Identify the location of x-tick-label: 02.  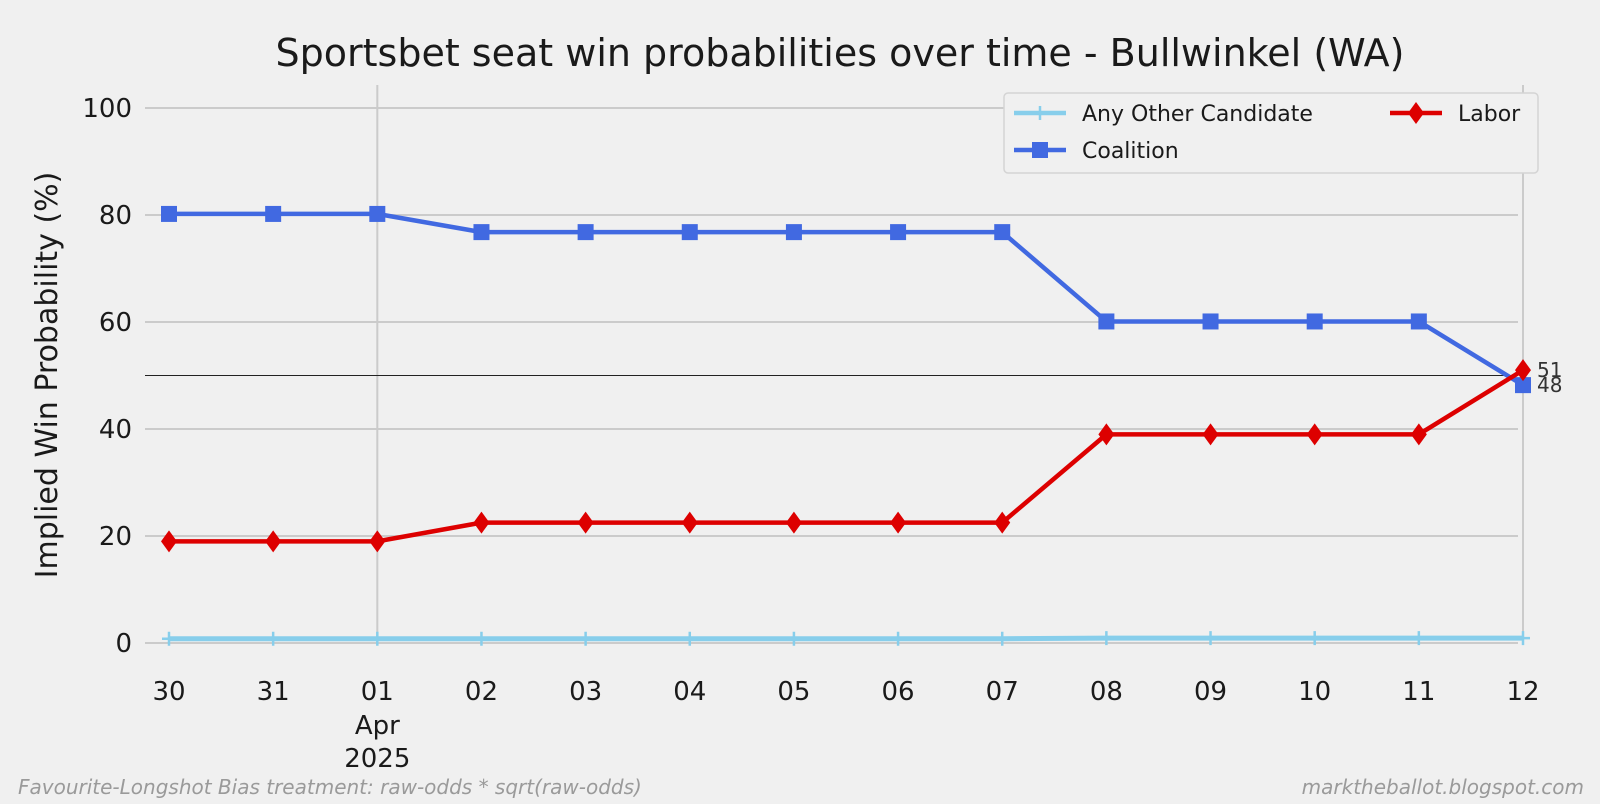
(481, 692).